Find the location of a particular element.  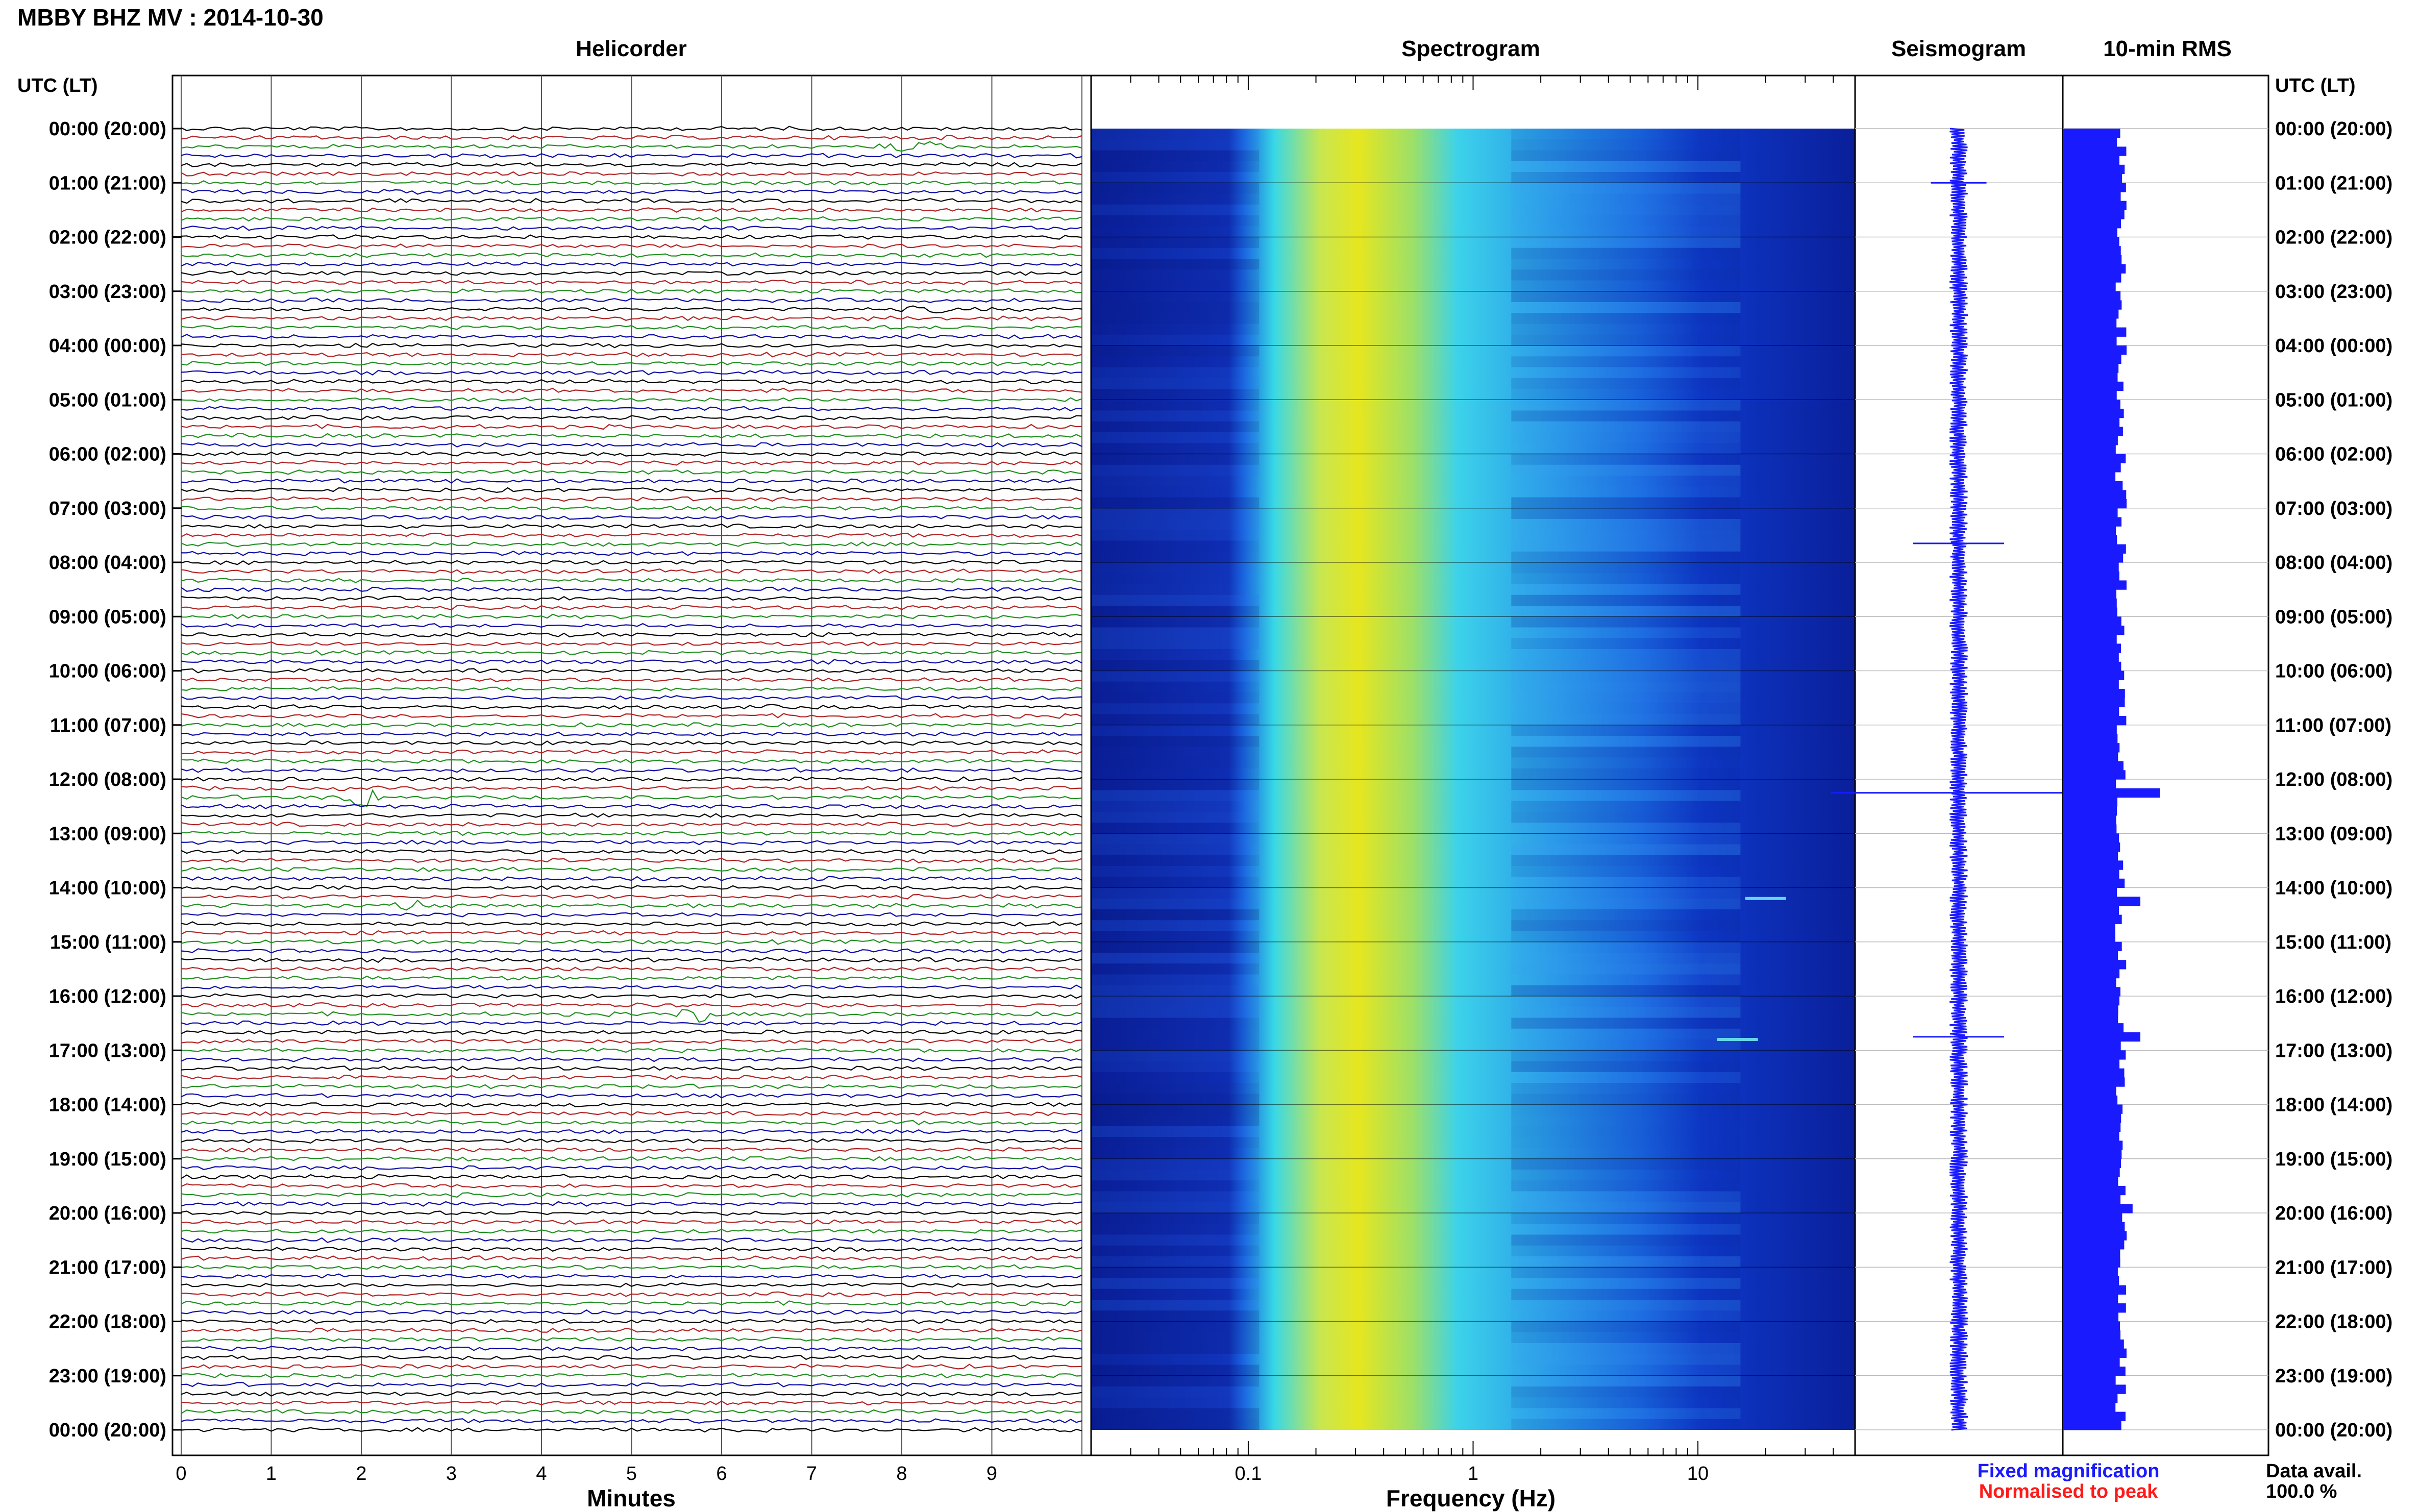

hour-label-left: 16:00 (12:00) is located at coordinates (107, 996).